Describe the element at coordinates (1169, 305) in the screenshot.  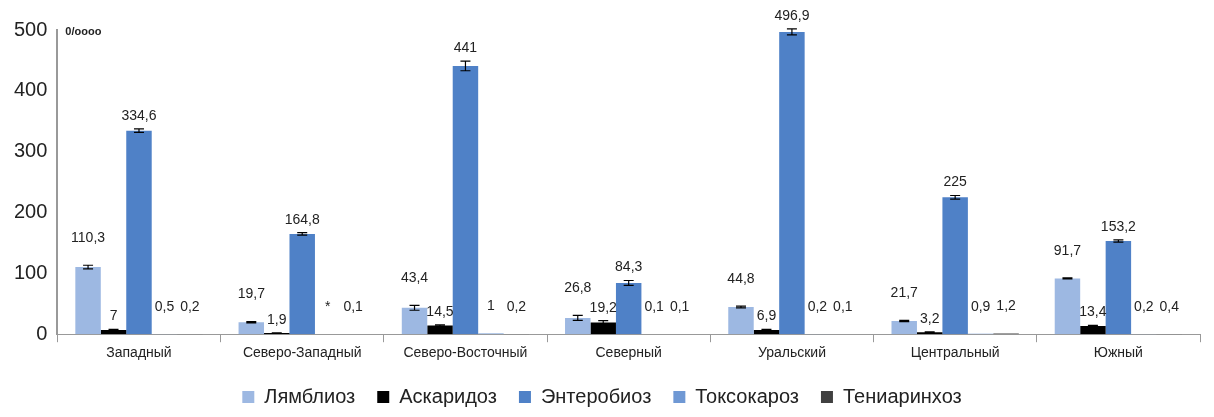
I see `data-label: 0,4` at that location.